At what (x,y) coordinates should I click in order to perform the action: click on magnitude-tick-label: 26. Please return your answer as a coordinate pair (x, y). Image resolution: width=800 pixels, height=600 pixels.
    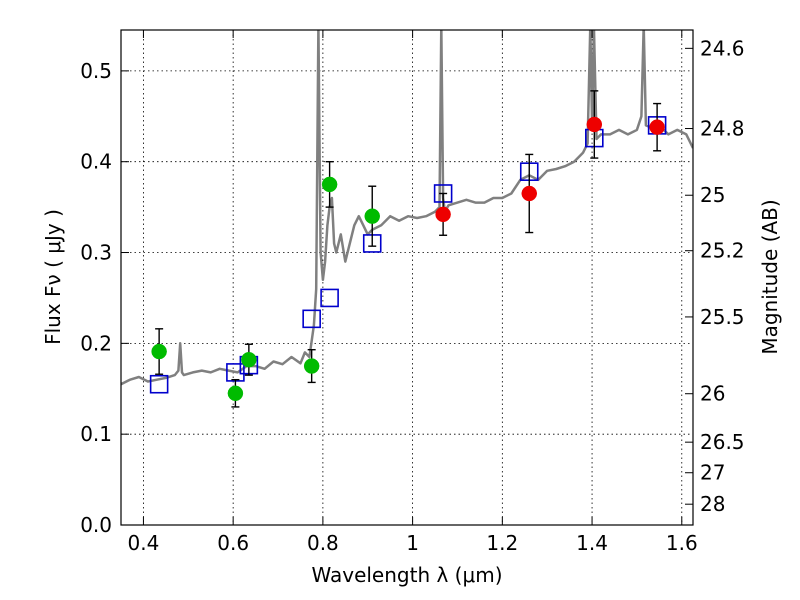
    Looking at the image, I should click on (712, 394).